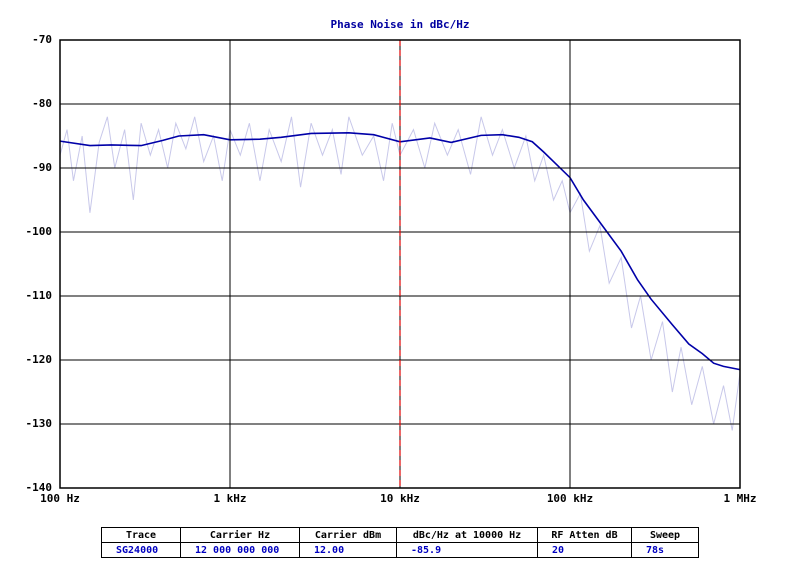  I want to click on y-tick-label: -80, so click(42, 103).